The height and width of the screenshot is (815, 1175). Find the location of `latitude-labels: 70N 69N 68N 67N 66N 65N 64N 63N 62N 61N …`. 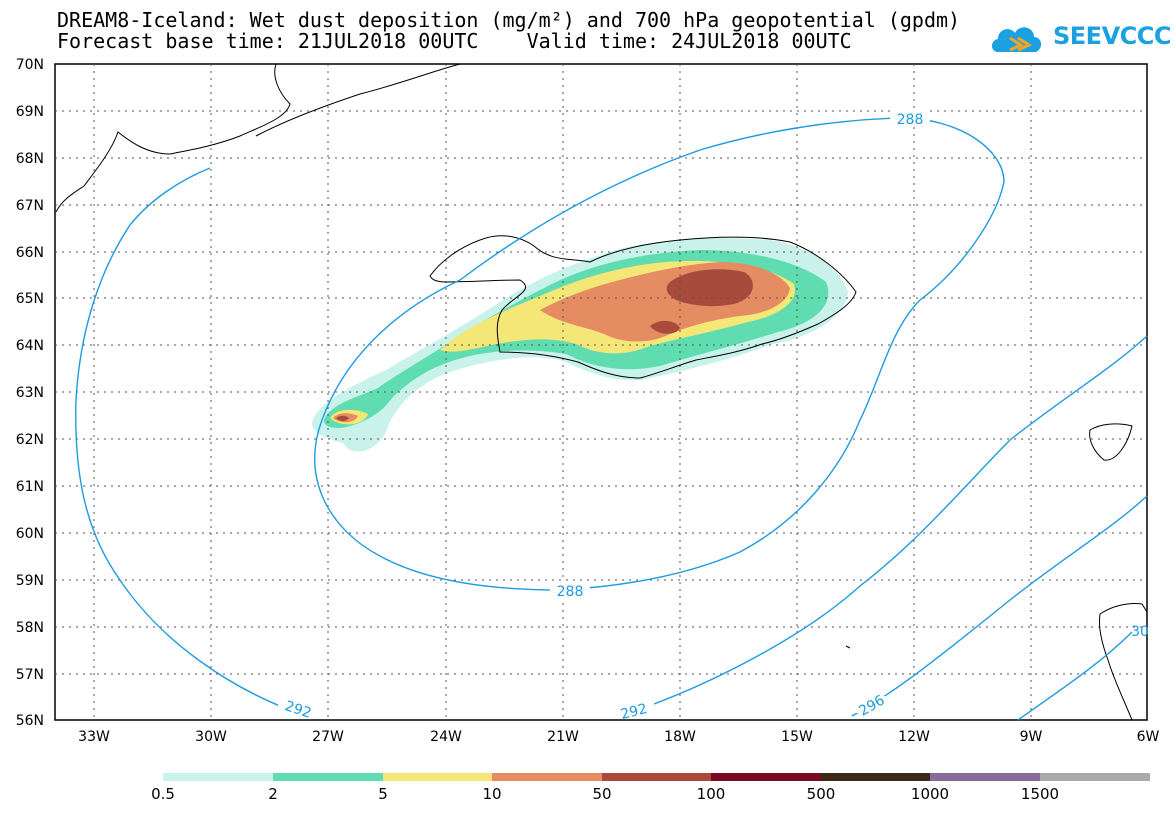

latitude-labels: 70N 69N 68N 67N 66N 65N 64N 63N 62N 61N … is located at coordinates (30, 393).